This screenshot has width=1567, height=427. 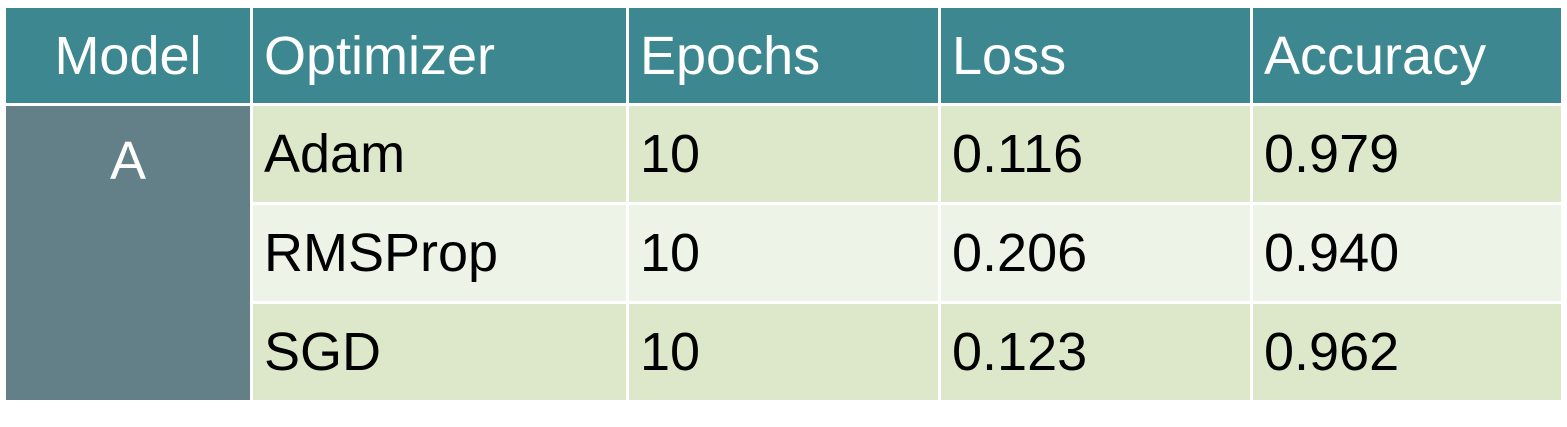 I want to click on model-cell: A, so click(x=128, y=253).